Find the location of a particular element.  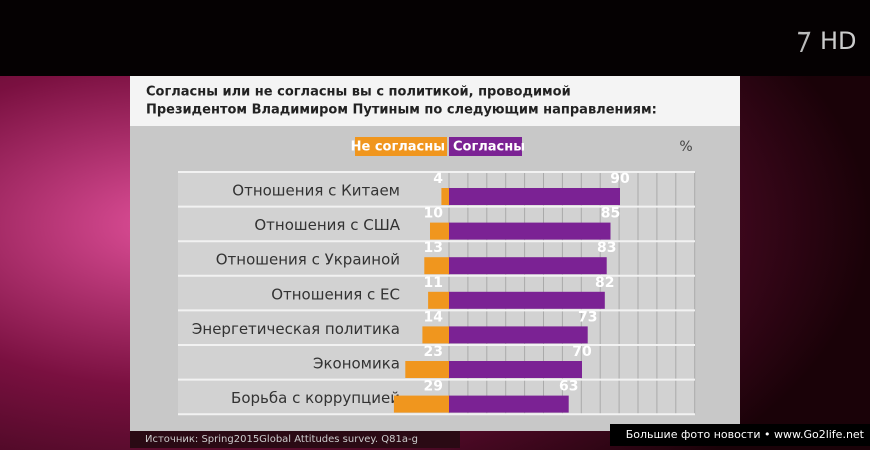

value-label: 90 is located at coordinates (620, 179).